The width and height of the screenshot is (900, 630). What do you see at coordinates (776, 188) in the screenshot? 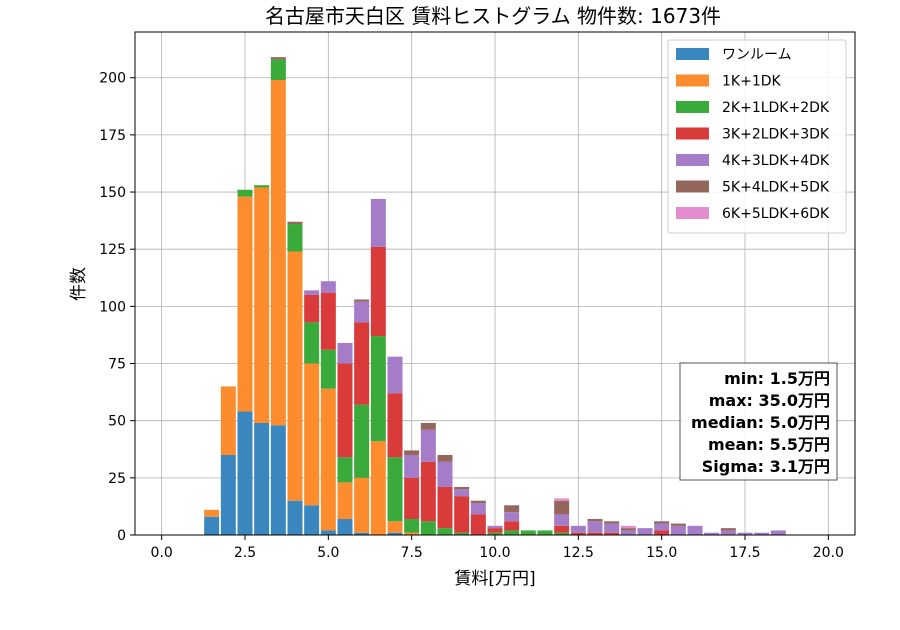
I see `legend-entry: 5K+4LDK+5DK` at bounding box center [776, 188].